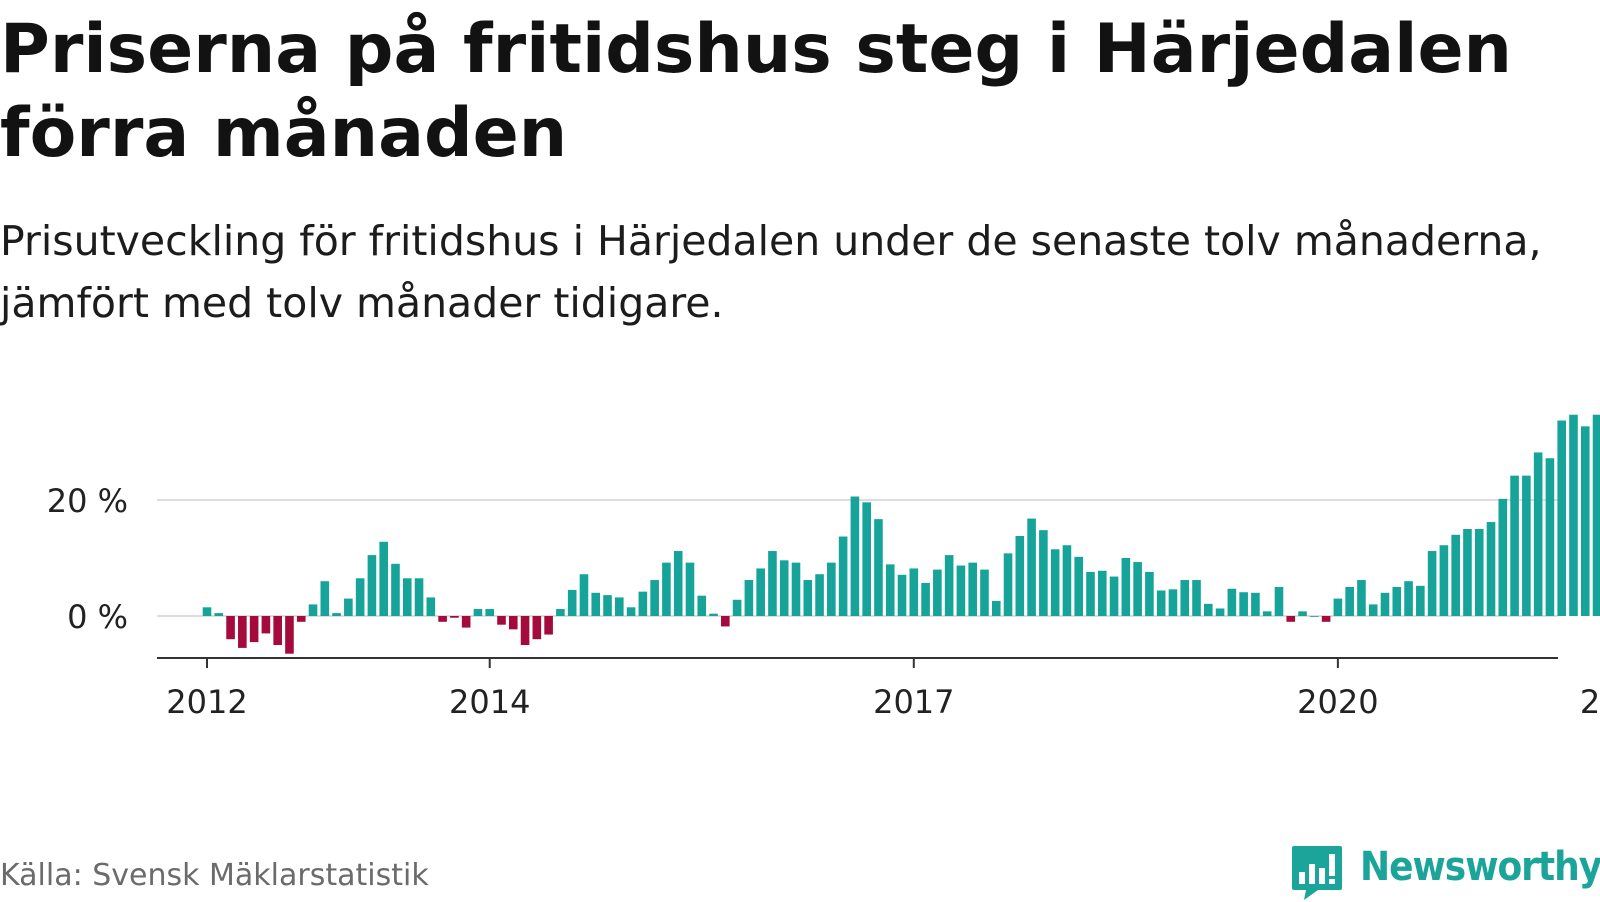 The image size is (1600, 902). Describe the element at coordinates (87, 501) in the screenshot. I see `y-tick-label: 20 %` at that location.